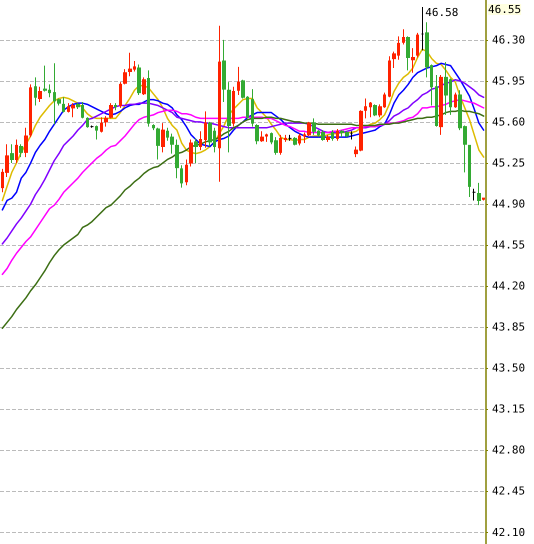  I want to click on y-tick-label: 44.90, so click(509, 204).